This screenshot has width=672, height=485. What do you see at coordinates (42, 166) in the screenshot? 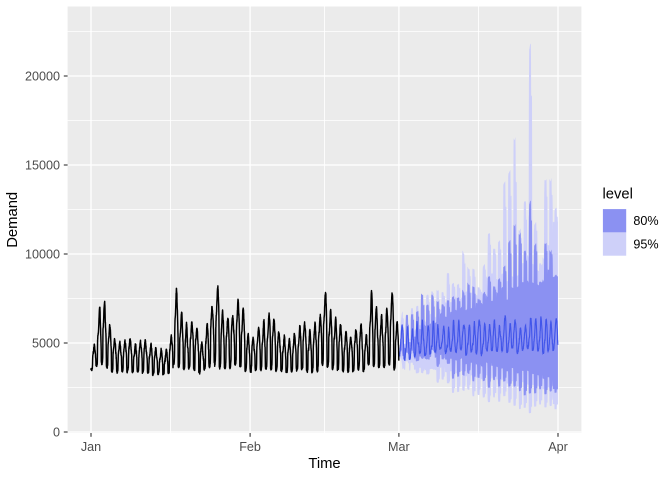
I see `svg-text: 15000` at bounding box center [42, 166].